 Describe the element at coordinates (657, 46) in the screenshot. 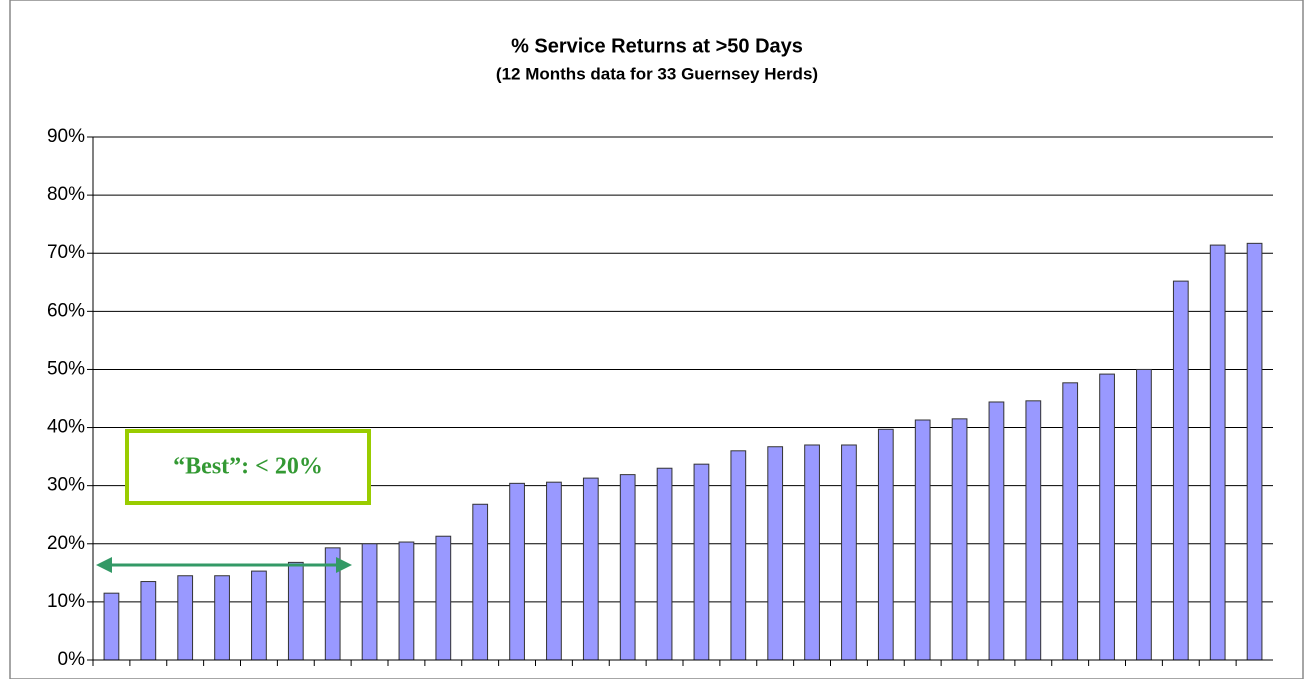

I see `chart-title: % Service Returns at >50 Days` at that location.